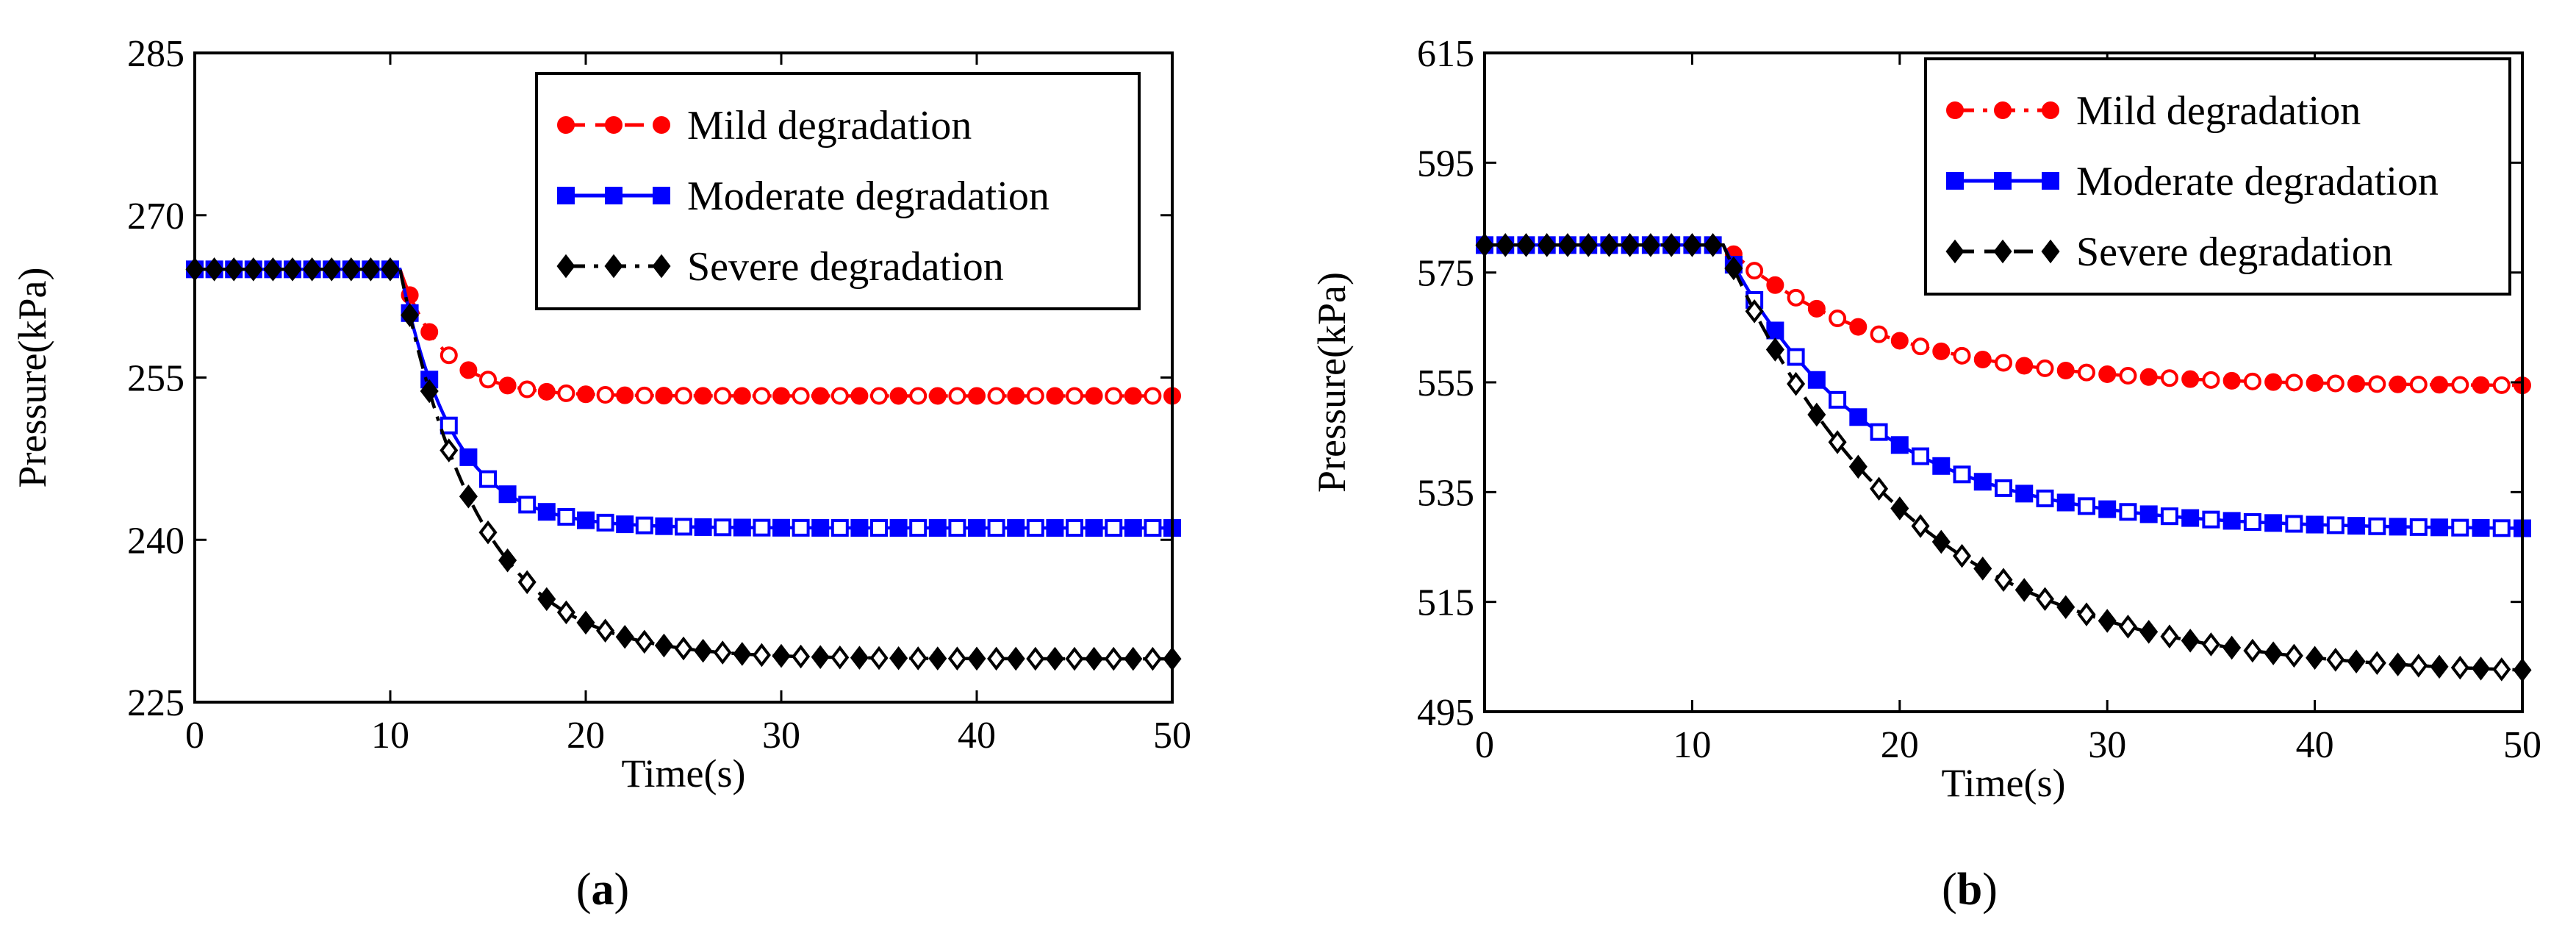  What do you see at coordinates (2003, 783) in the screenshot?
I see `x-axis-label: Time(s)` at bounding box center [2003, 783].